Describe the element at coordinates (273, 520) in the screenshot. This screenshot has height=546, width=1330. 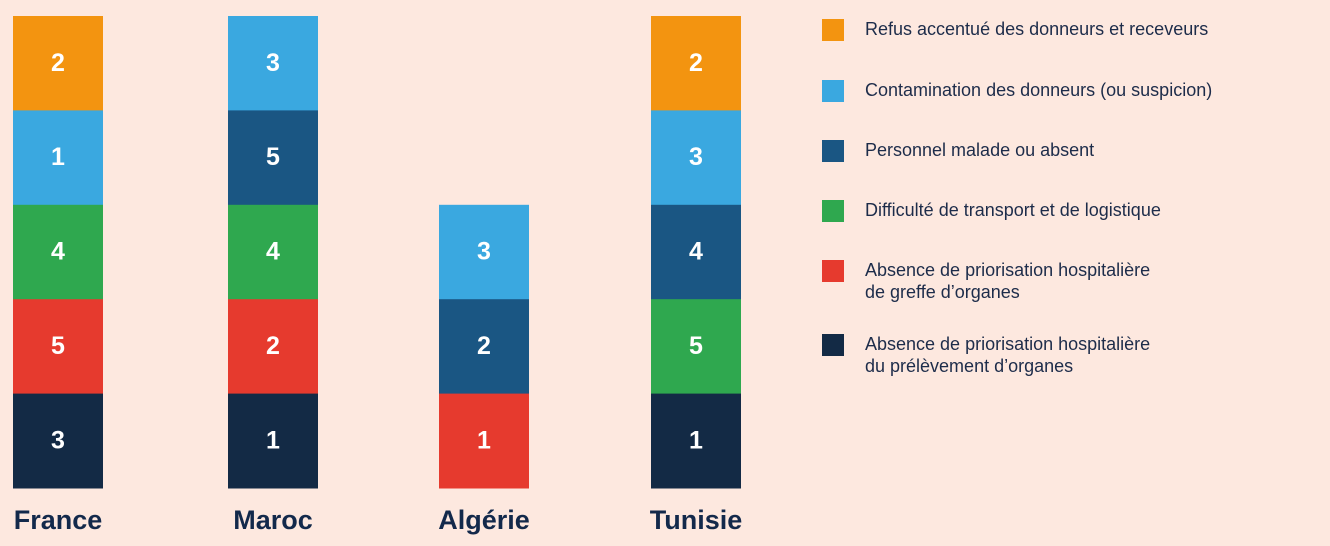
I see `country-label: Maroc` at that location.